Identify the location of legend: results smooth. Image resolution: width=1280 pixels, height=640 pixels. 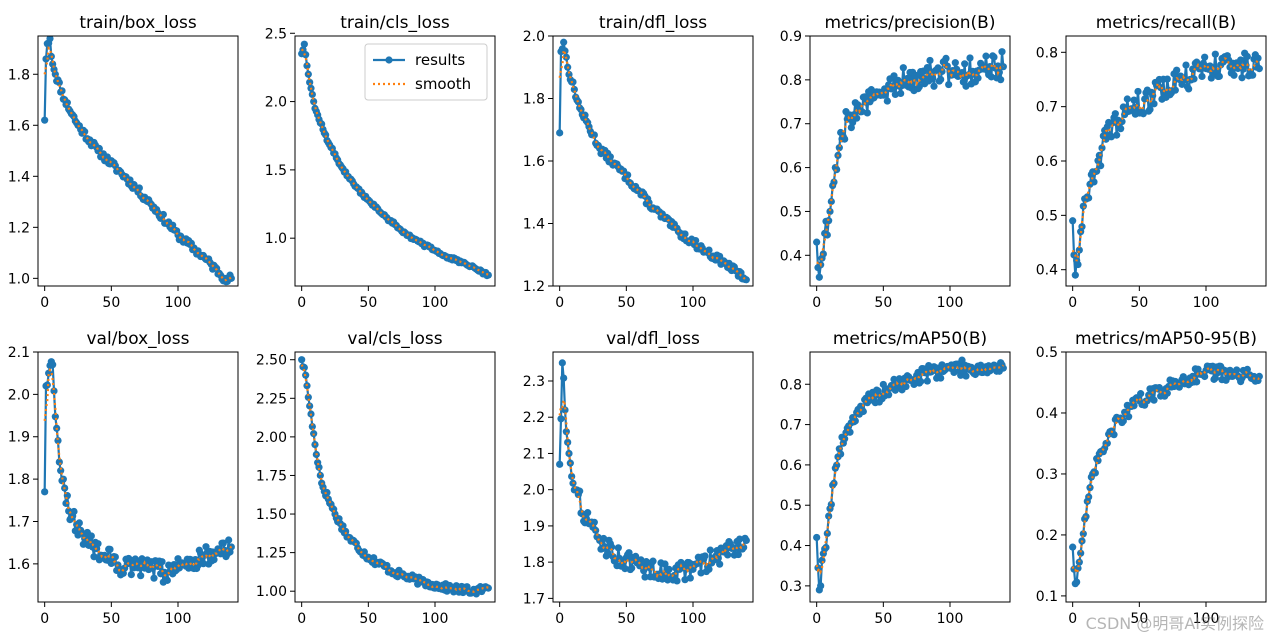
(426, 72).